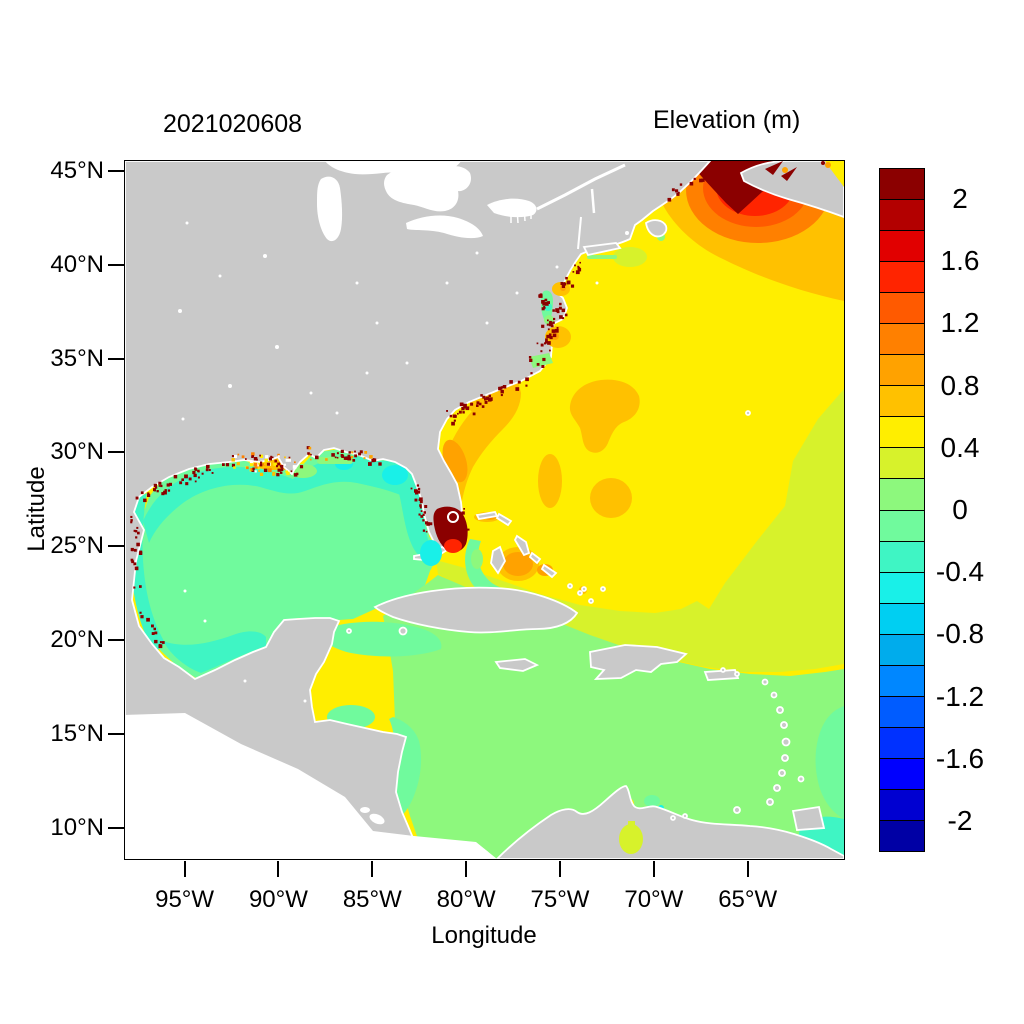 The height and width of the screenshot is (1024, 1024). Describe the element at coordinates (77, 358) in the screenshot. I see `y-tick-label: 35°N` at that location.